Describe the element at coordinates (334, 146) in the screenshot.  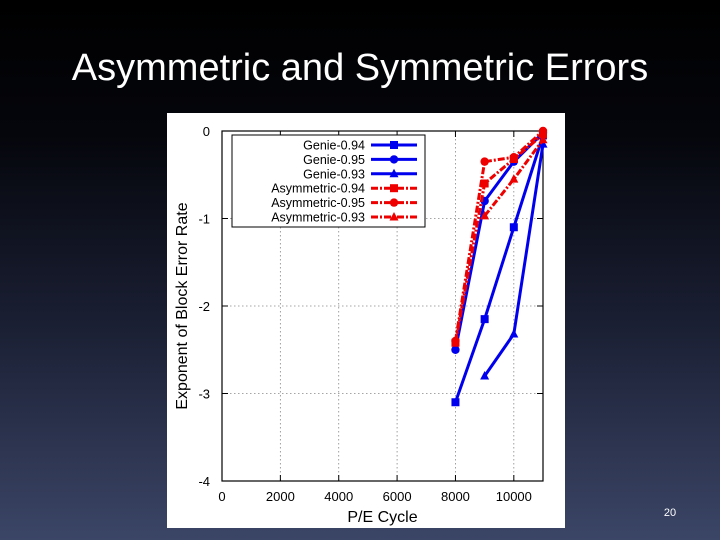
I see `legend-label: Genie-0.94` at that location.